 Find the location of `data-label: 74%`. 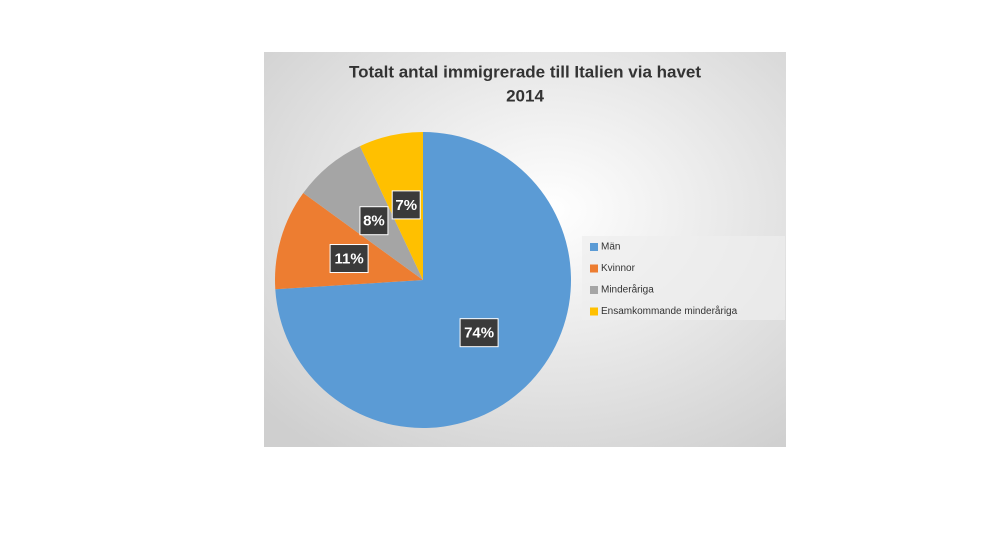

data-label: 74% is located at coordinates (479, 333).